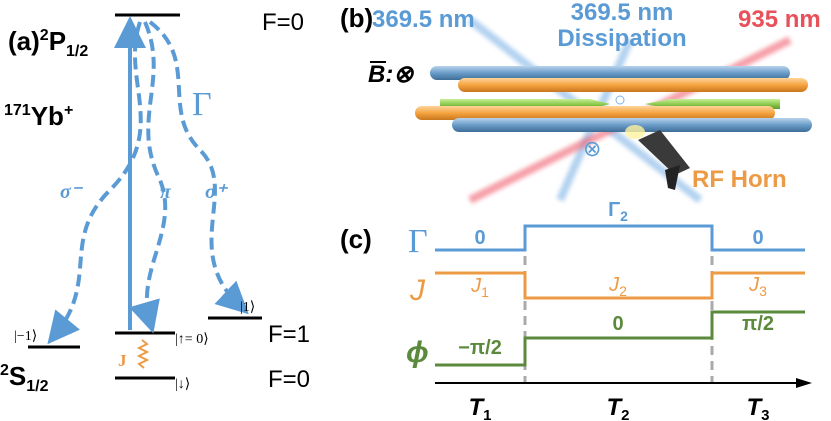  Describe the element at coordinates (202, 104) in the screenshot. I see `gamma-label: Γ` at that location.